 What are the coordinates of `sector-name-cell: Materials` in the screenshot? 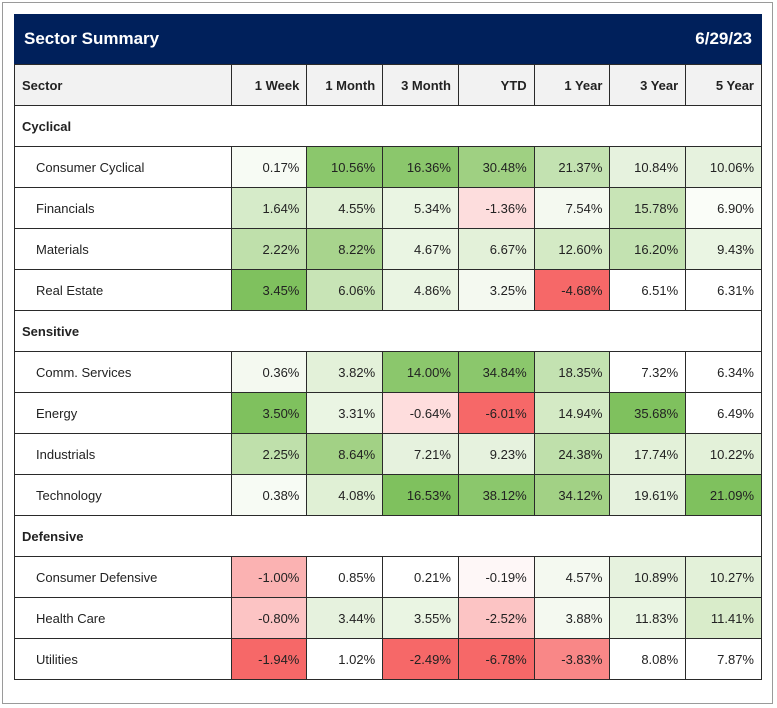 It's located at (123, 249).